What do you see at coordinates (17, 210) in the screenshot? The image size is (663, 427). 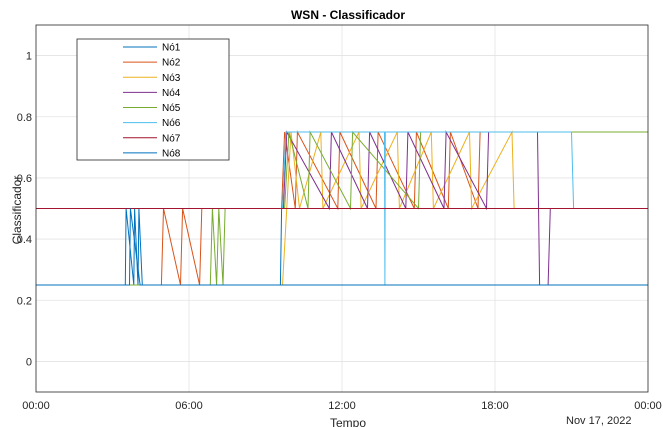 I see `y-axis-label: Classificador` at bounding box center [17, 210].